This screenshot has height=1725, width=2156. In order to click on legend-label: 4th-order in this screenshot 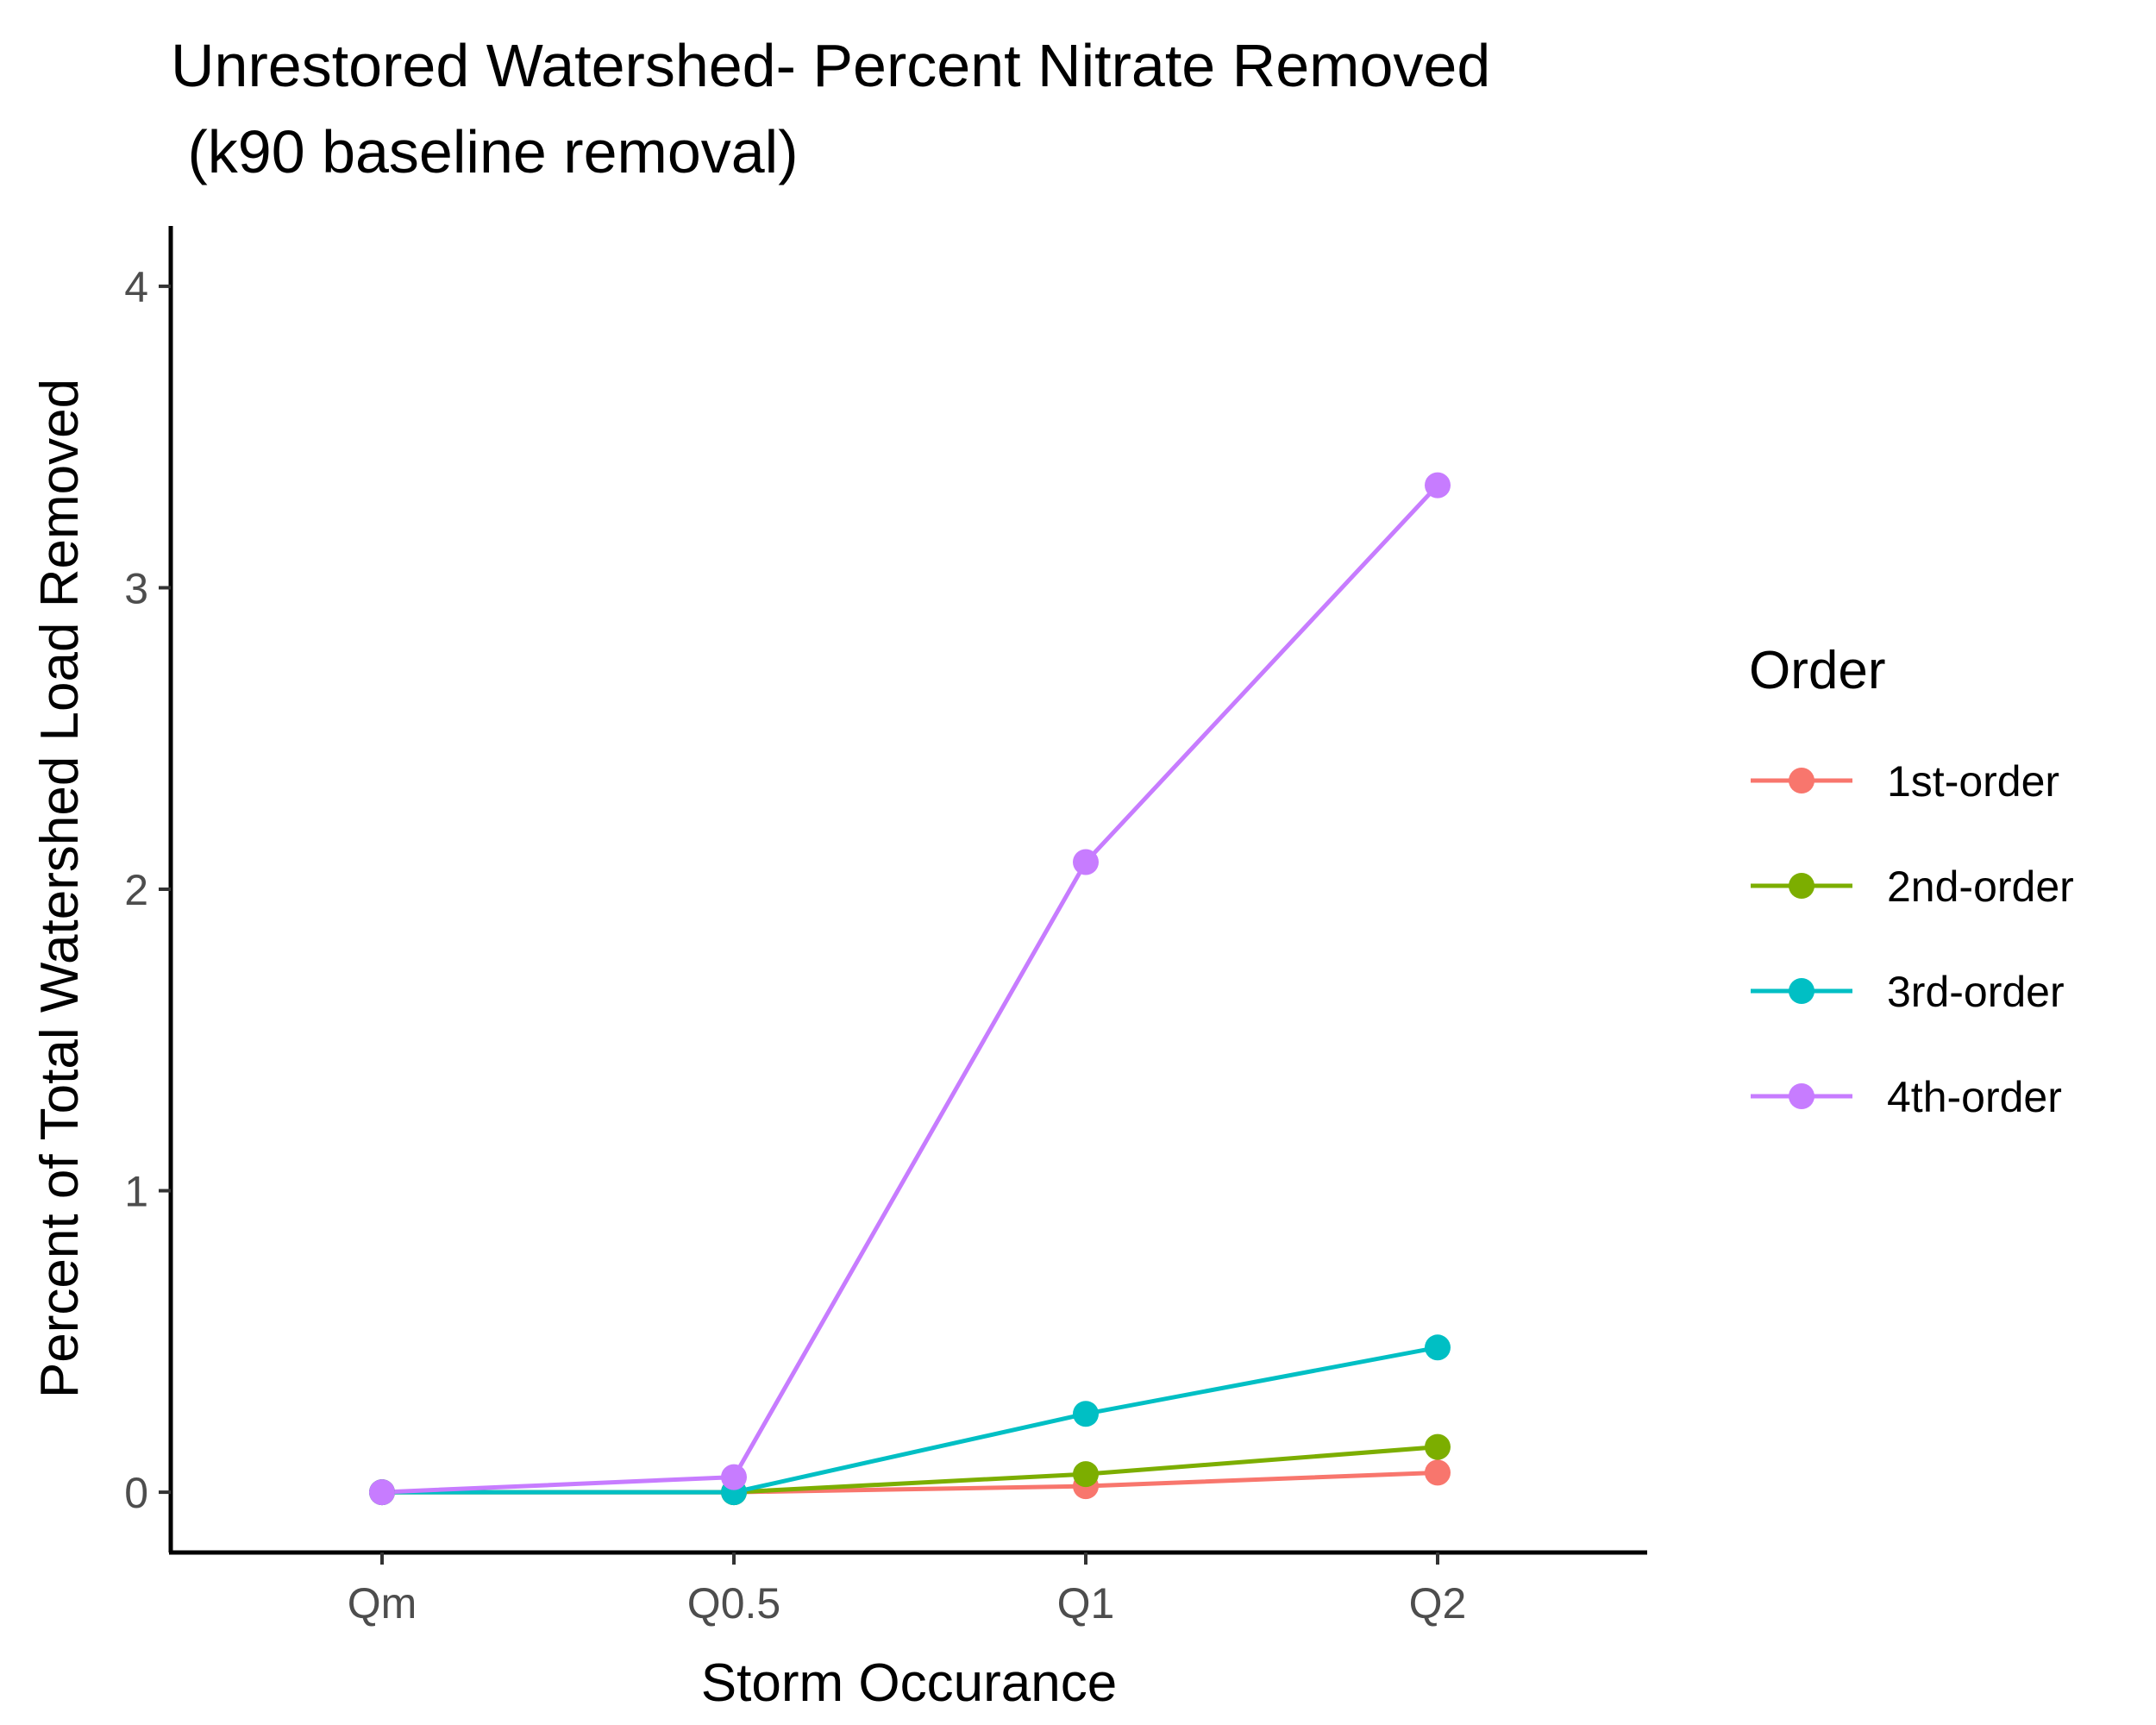, I will do `click(1975, 1097)`.